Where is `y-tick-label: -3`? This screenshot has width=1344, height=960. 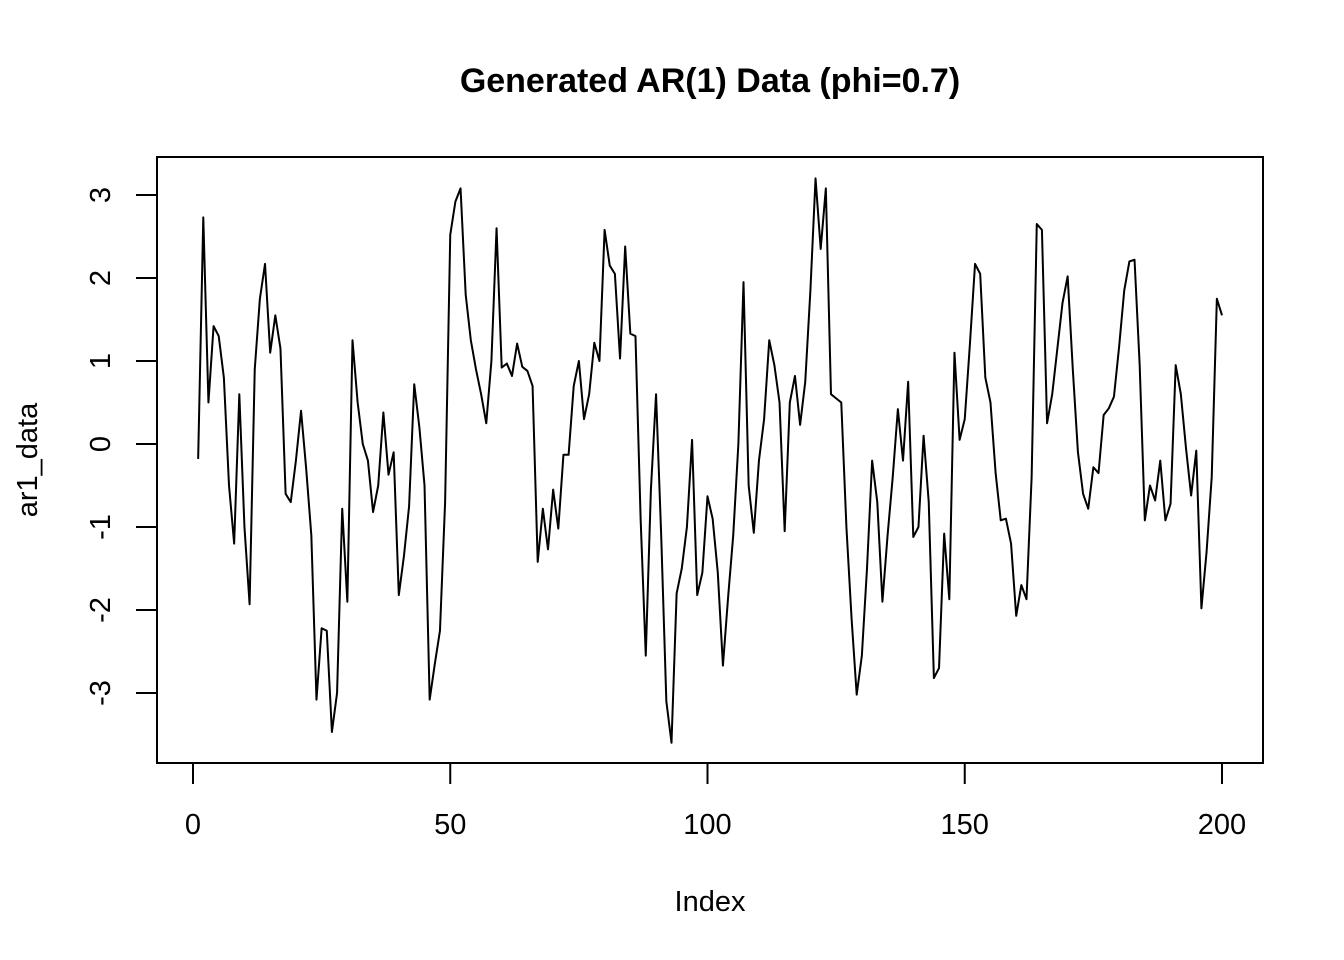 y-tick-label: -3 is located at coordinates (101, 693).